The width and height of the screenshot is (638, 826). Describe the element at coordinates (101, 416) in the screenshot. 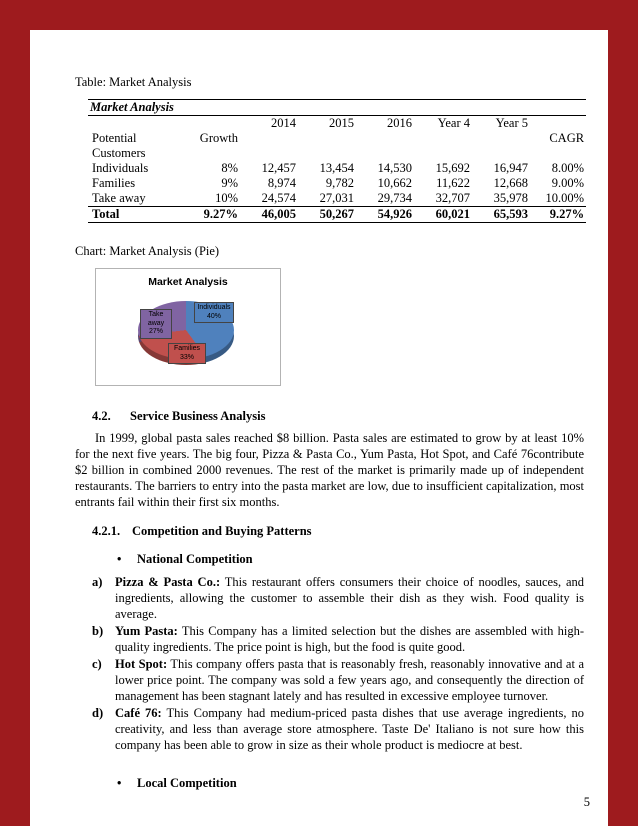

I see `section-number: 4.2.` at that location.